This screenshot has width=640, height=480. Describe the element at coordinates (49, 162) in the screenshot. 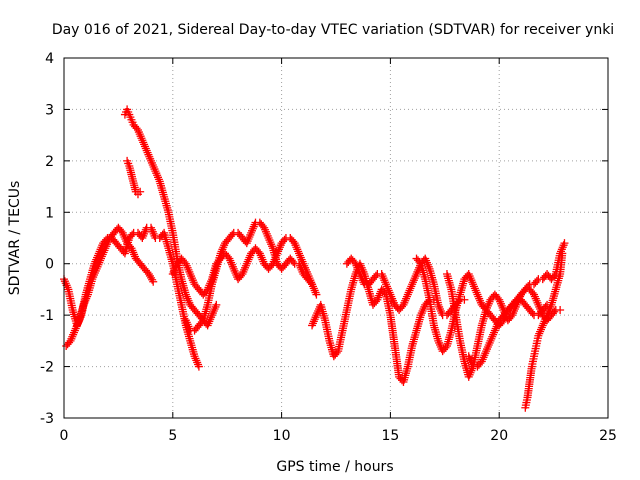

I see `y-tick-label: 2` at that location.